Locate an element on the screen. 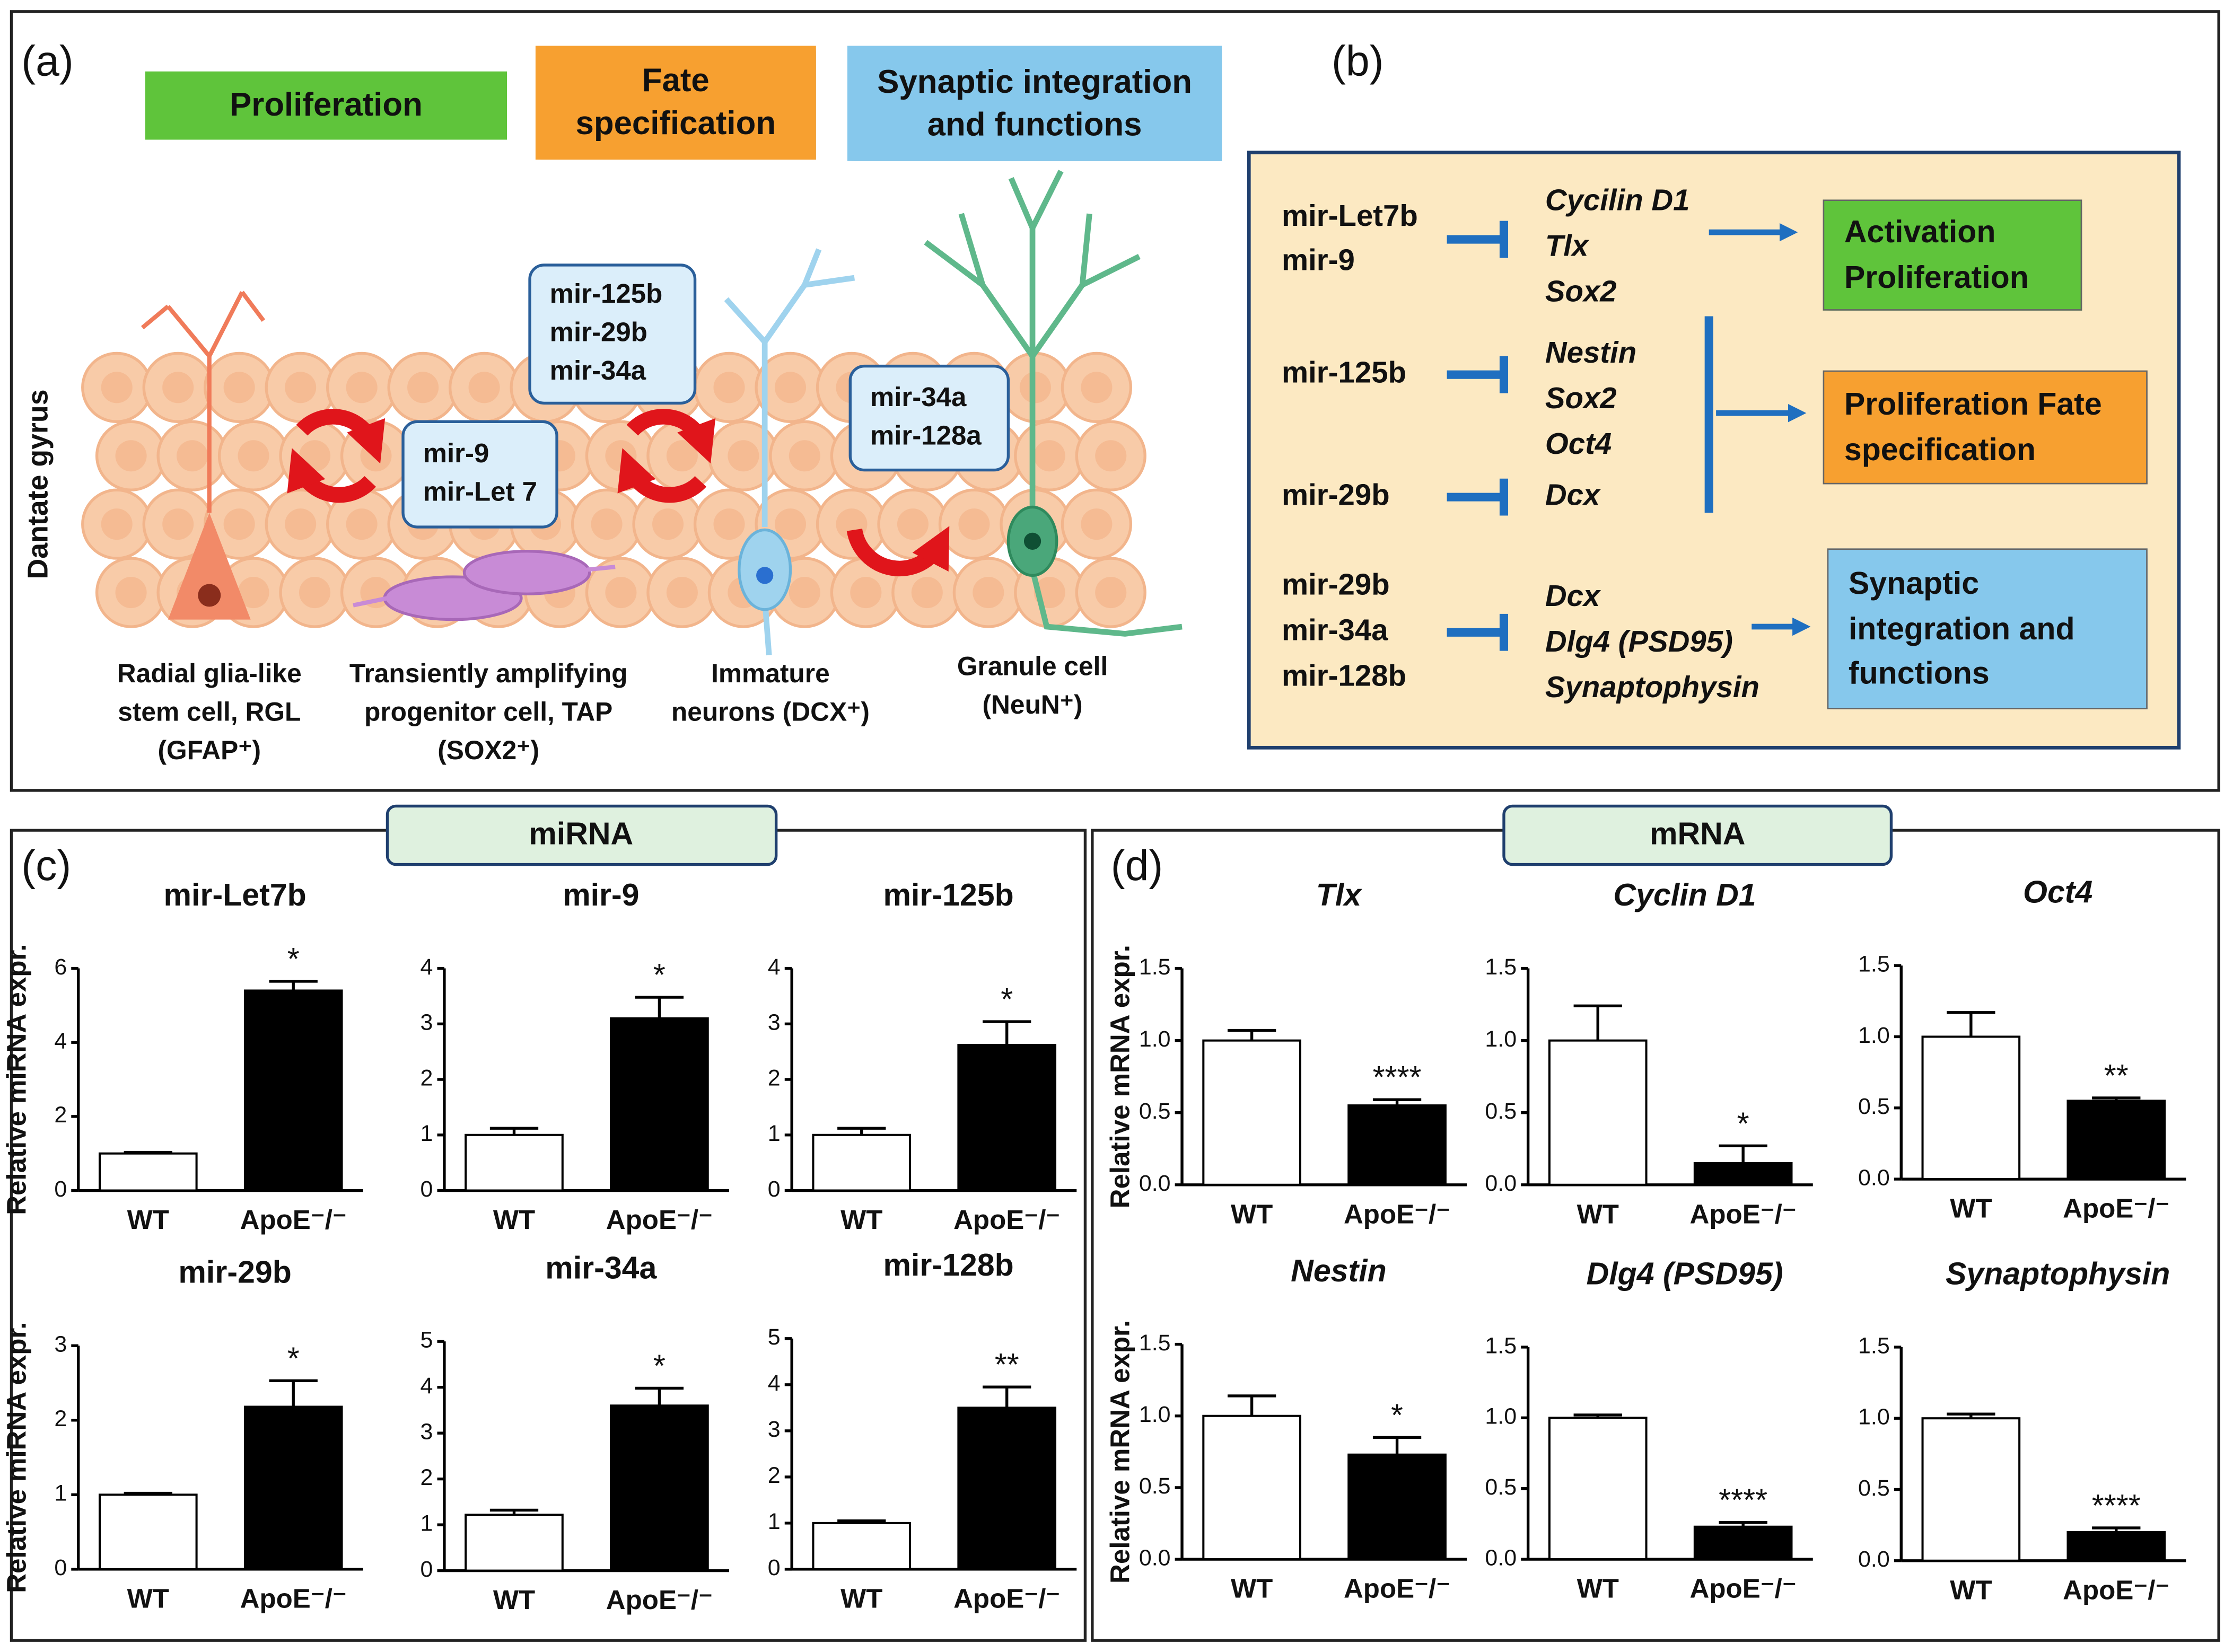  stage-box: Synaptic integration and functions is located at coordinates (1034, 103).